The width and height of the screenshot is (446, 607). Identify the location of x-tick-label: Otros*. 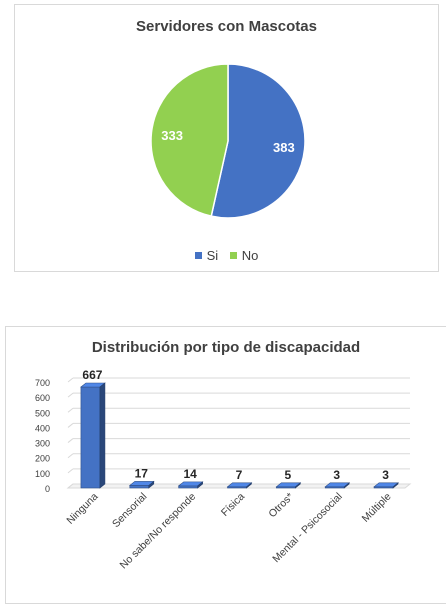
(281, 506).